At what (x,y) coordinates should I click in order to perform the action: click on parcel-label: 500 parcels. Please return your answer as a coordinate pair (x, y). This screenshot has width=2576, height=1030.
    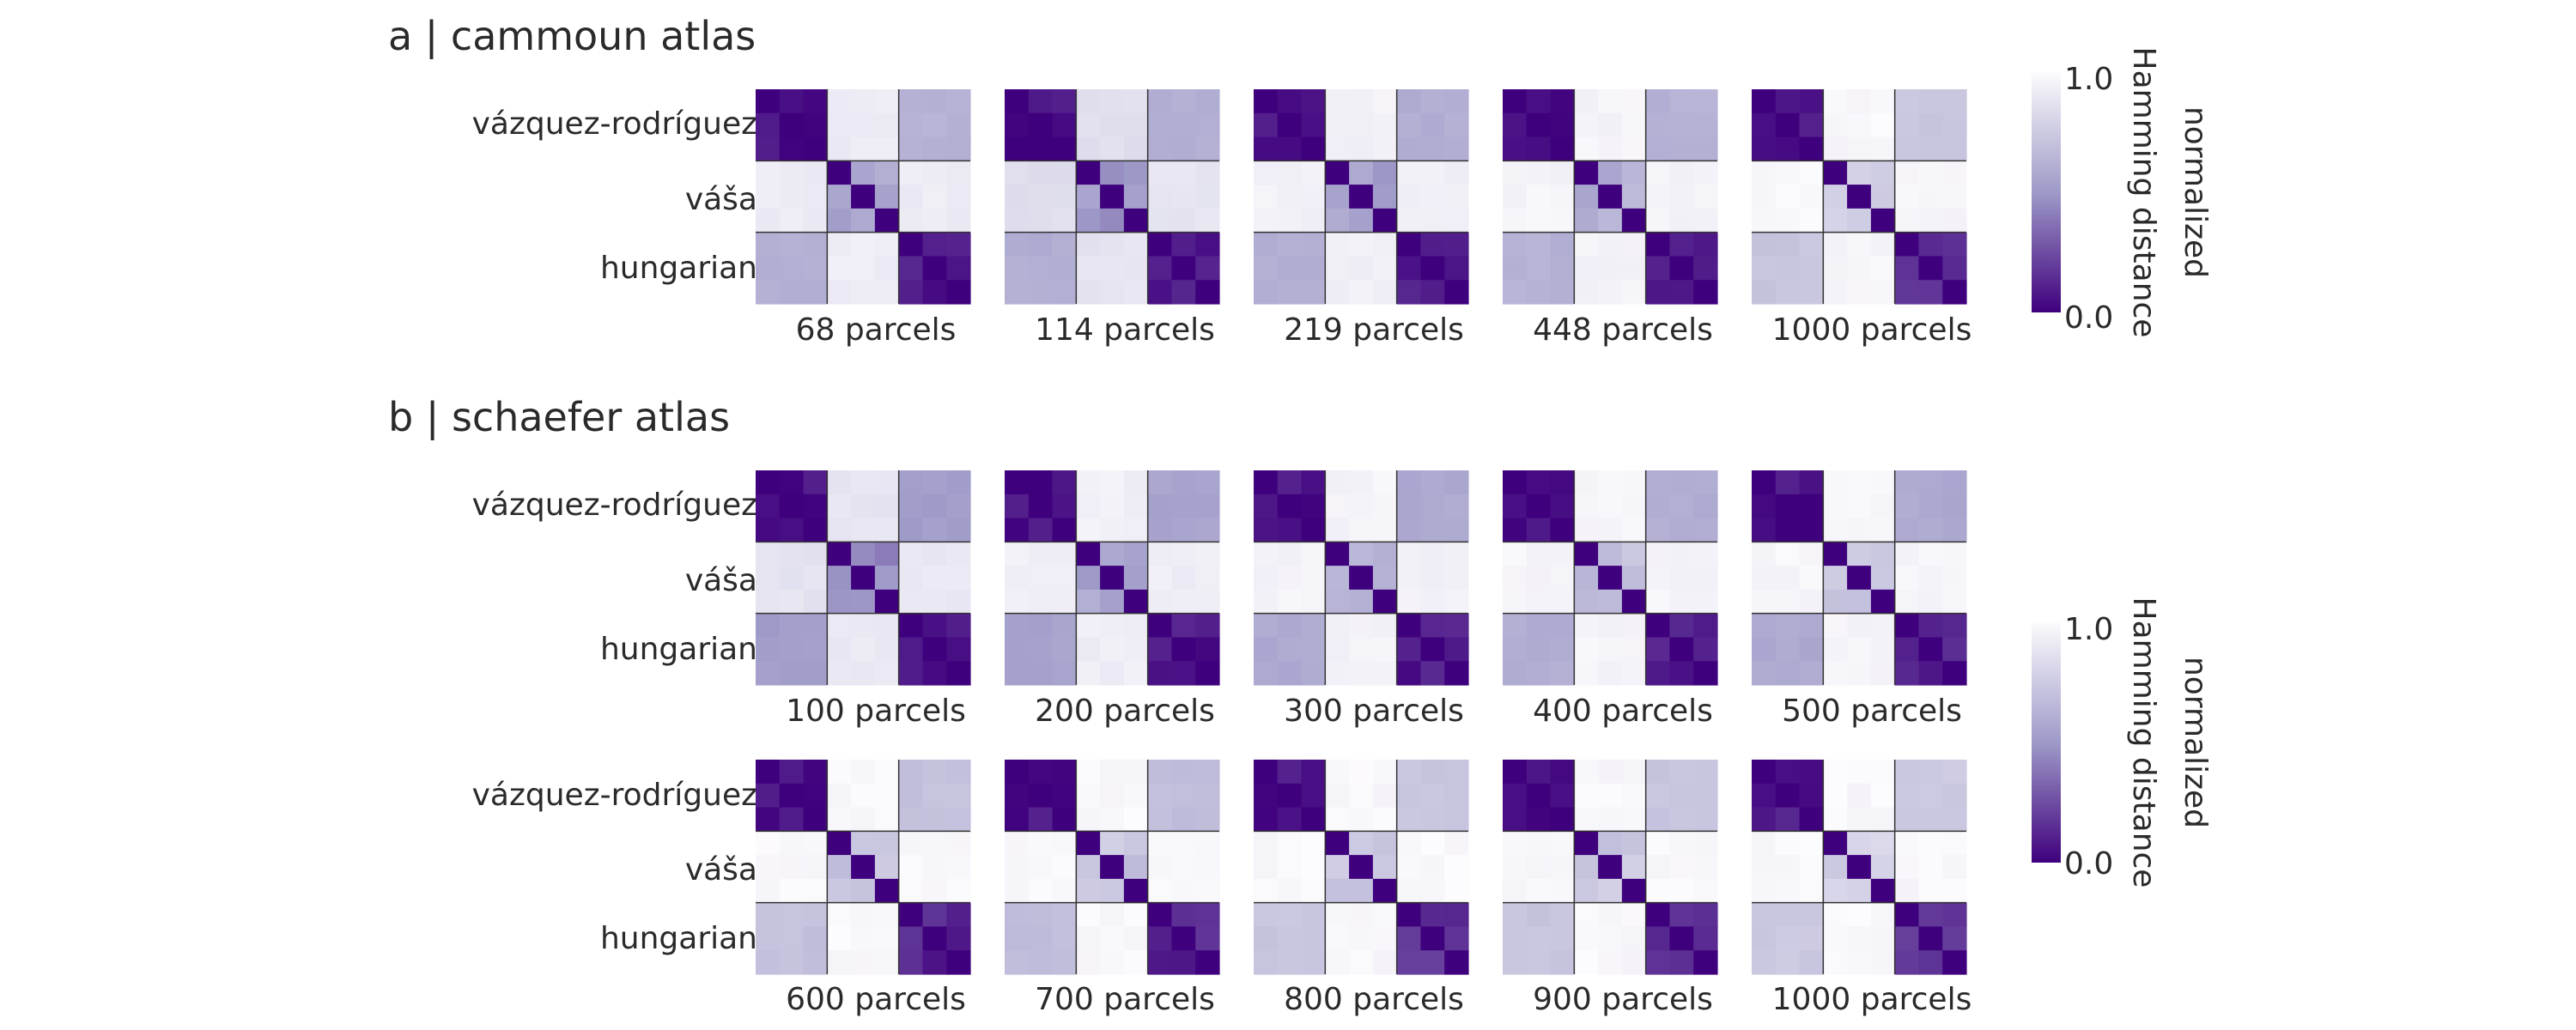
    Looking at the image, I should click on (1872, 711).